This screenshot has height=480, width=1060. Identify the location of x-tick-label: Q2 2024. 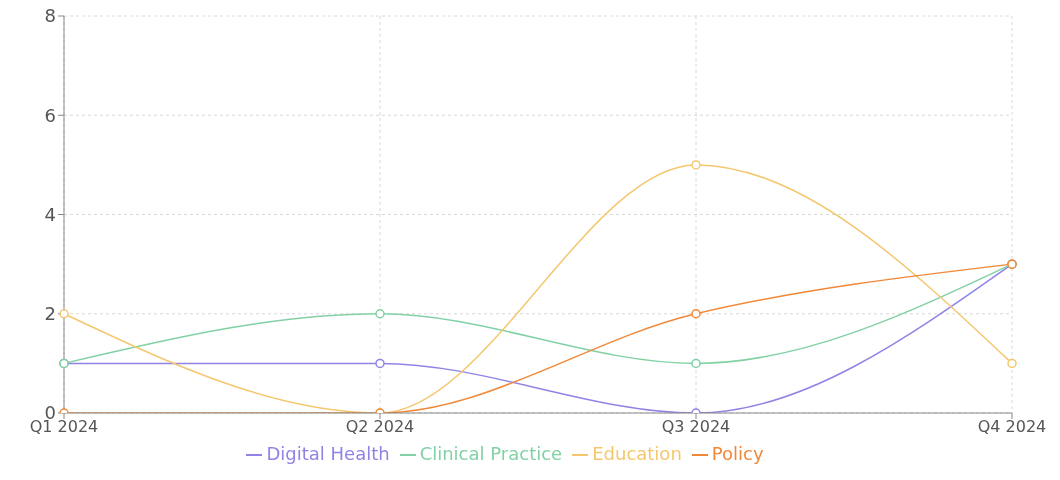
(380, 427).